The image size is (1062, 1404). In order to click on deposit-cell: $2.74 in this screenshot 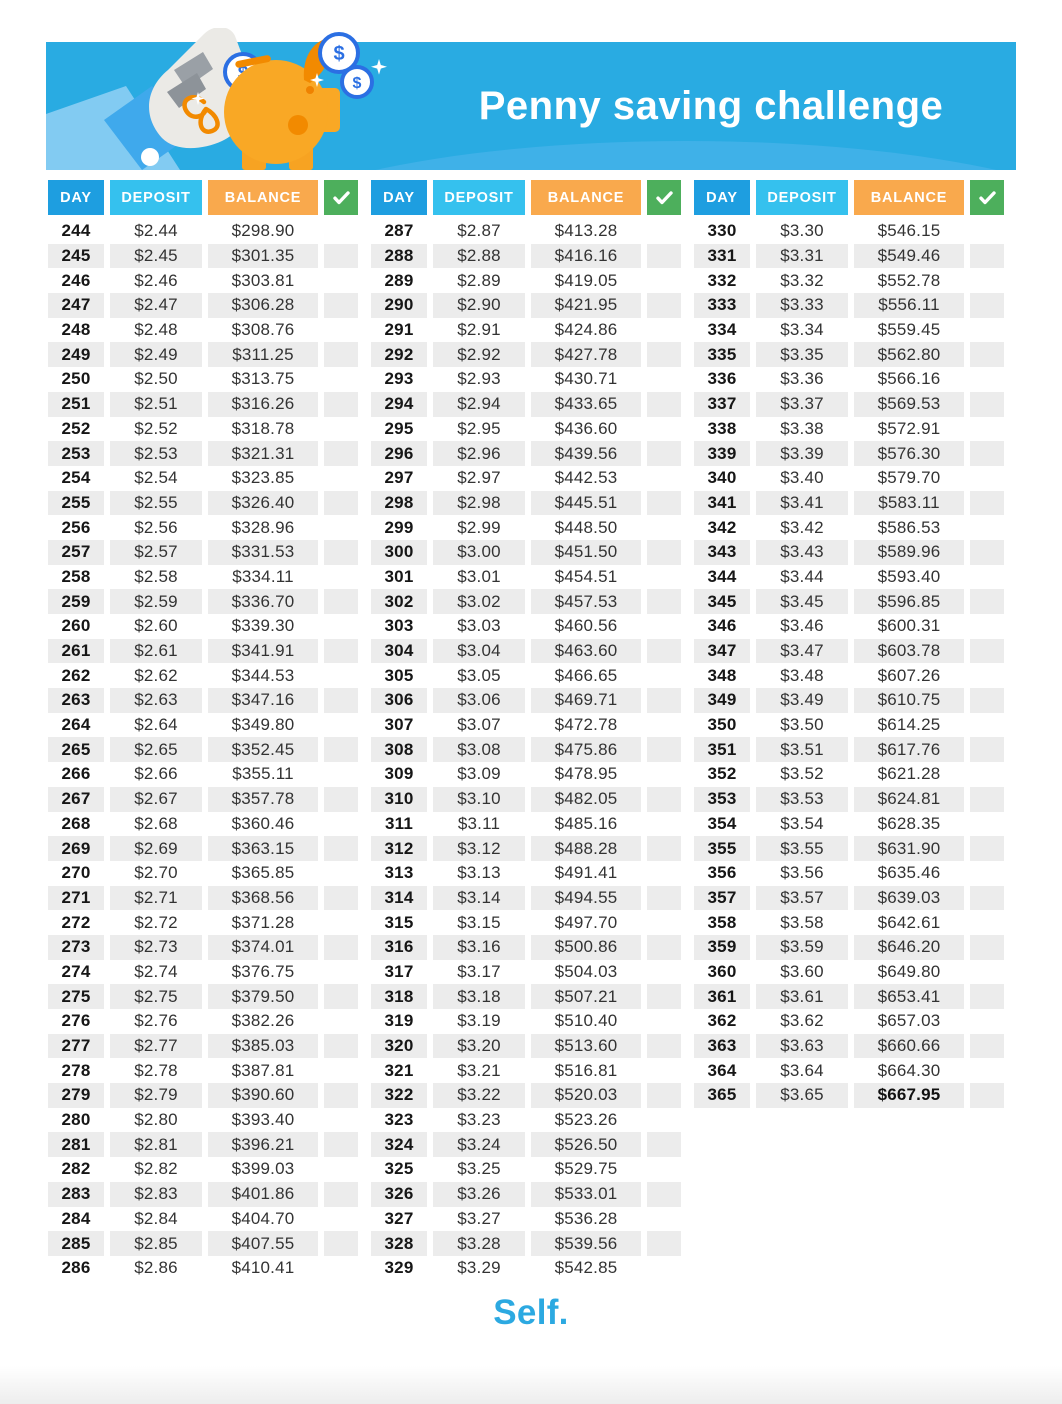, I will do `click(156, 971)`.